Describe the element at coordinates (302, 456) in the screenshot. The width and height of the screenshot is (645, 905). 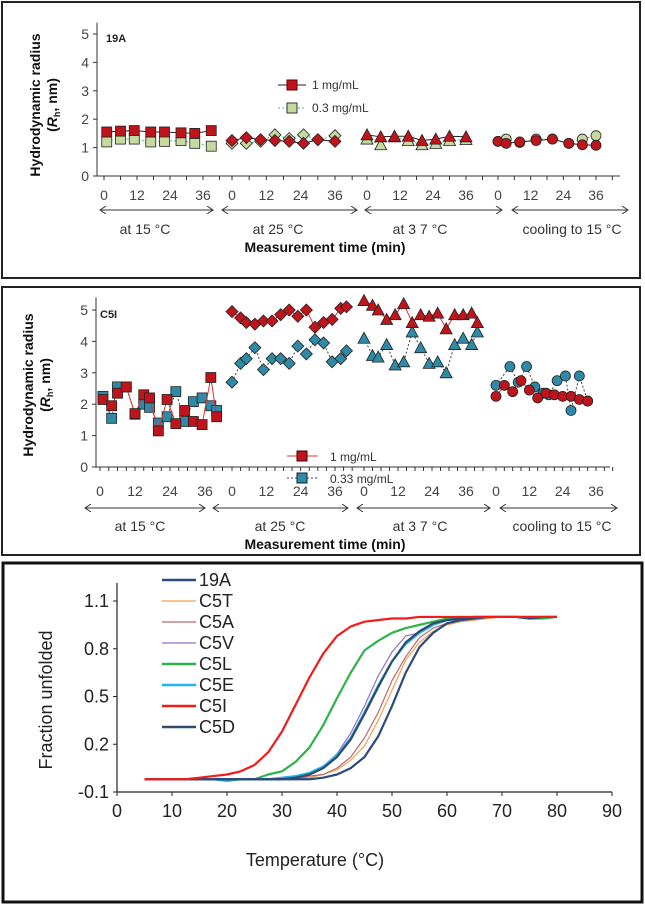
I see `legend-marker-1mg` at that location.